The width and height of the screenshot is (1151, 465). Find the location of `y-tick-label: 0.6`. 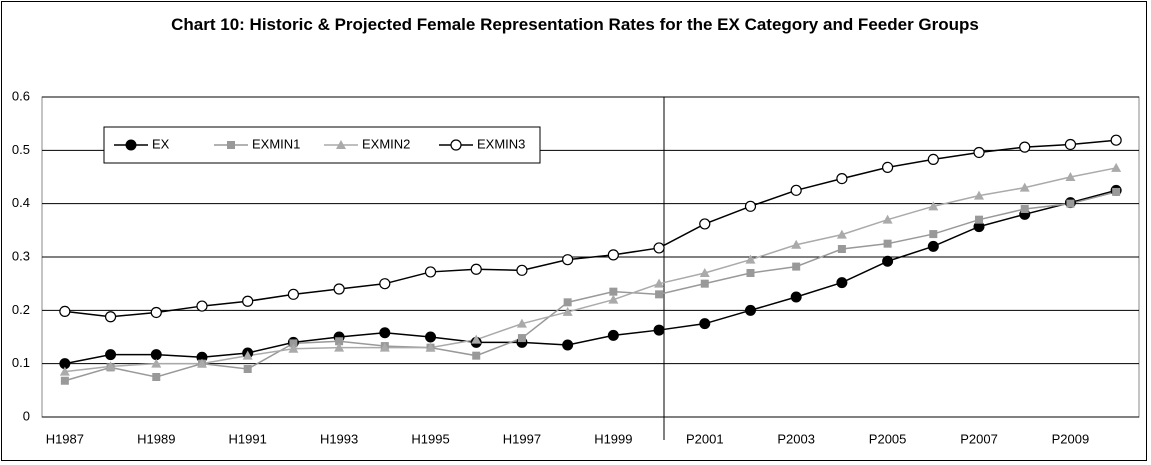

y-tick-label: 0.6 is located at coordinates (21, 95).